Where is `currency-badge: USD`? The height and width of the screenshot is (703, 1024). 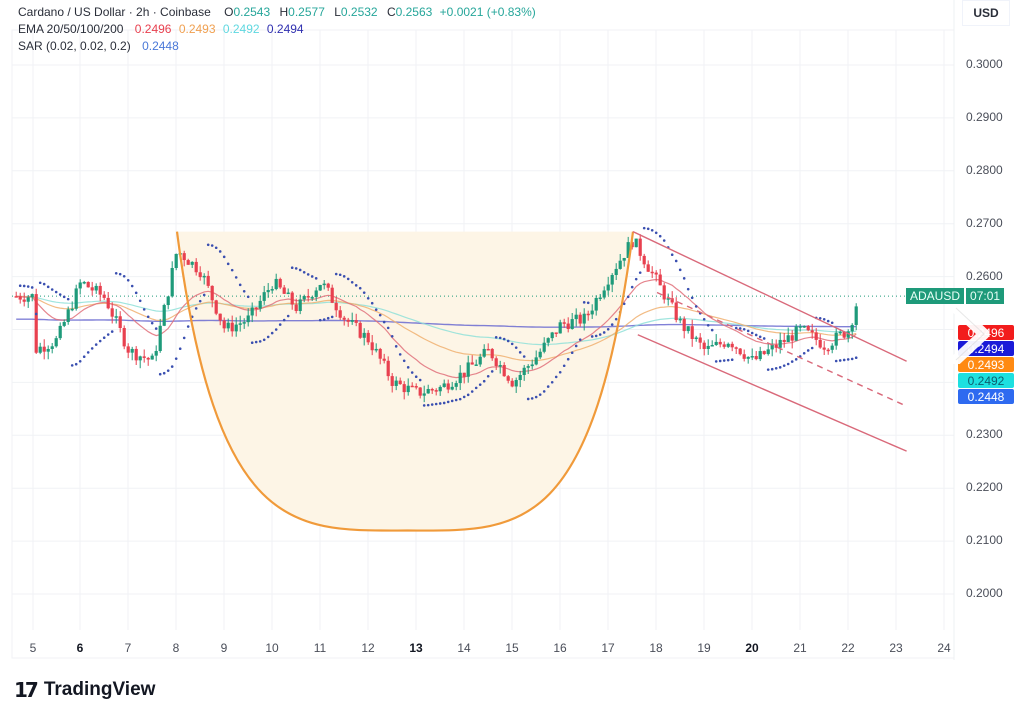 currency-badge: USD is located at coordinates (986, 13).